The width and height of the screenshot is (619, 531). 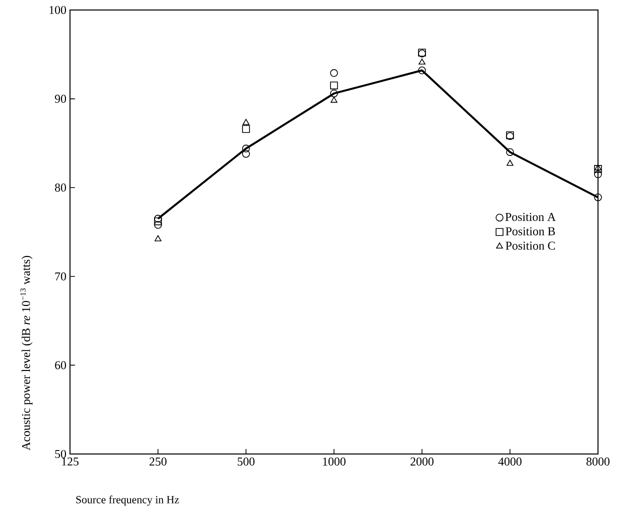 I want to click on x-axis-title: Source frequency in Hz, so click(x=127, y=501).